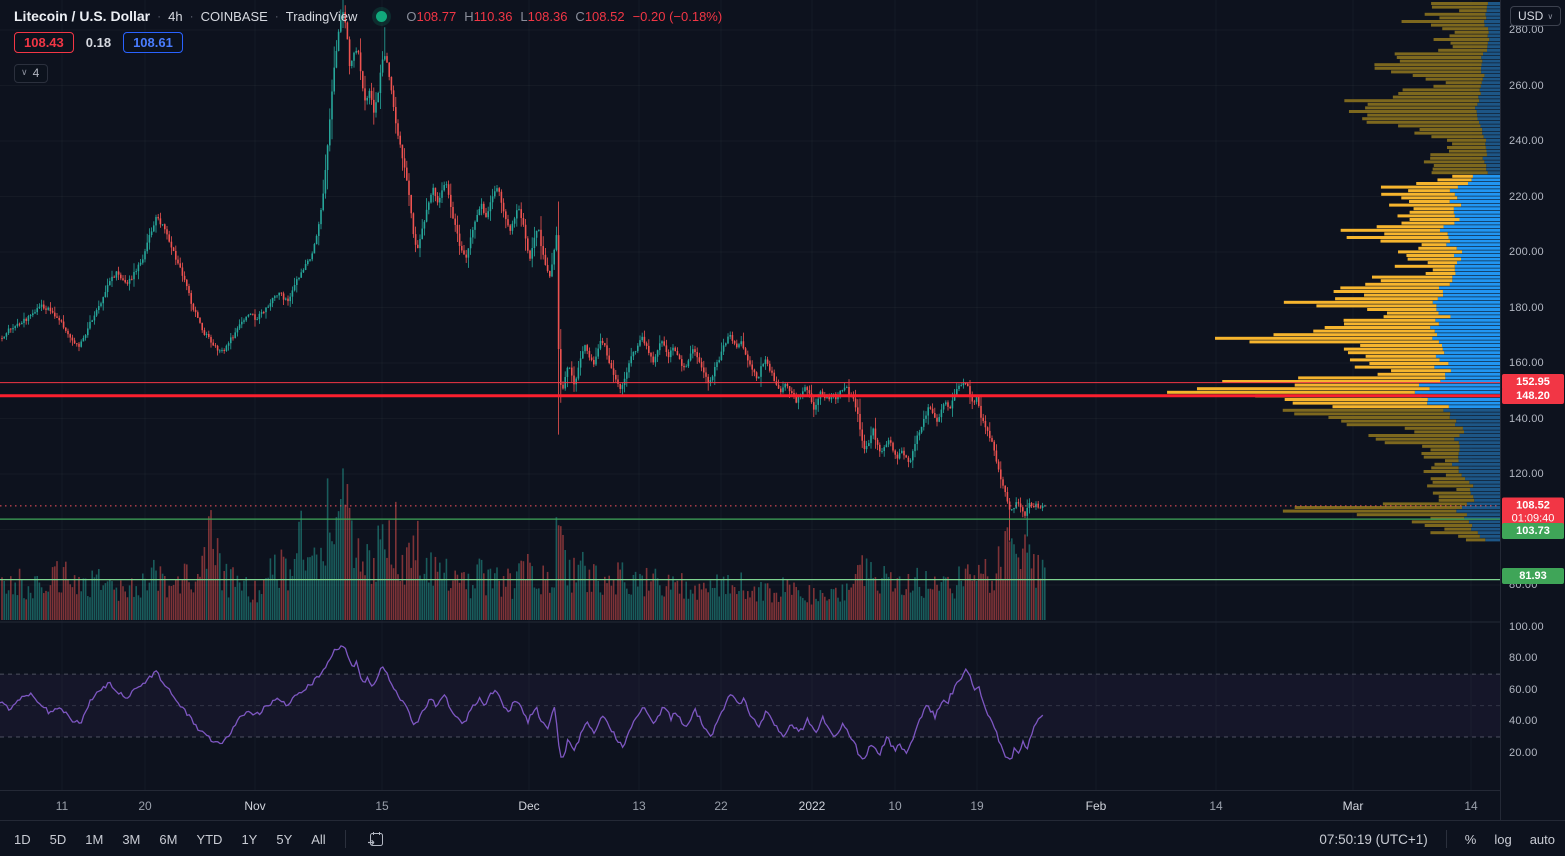 The image size is (1565, 856). Describe the element at coordinates (318, 839) in the screenshot. I see `range-button-all: All` at that location.